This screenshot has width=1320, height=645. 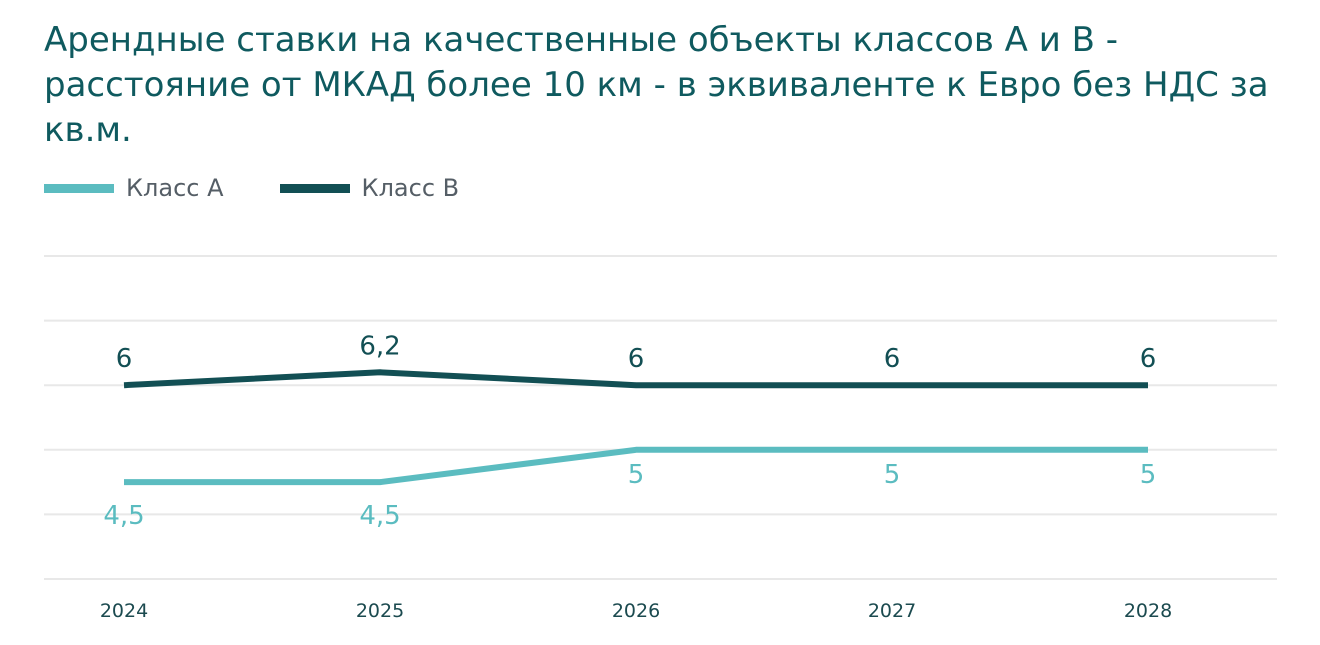 I want to click on legend-label-class-b: Класс В, so click(x=410, y=188).